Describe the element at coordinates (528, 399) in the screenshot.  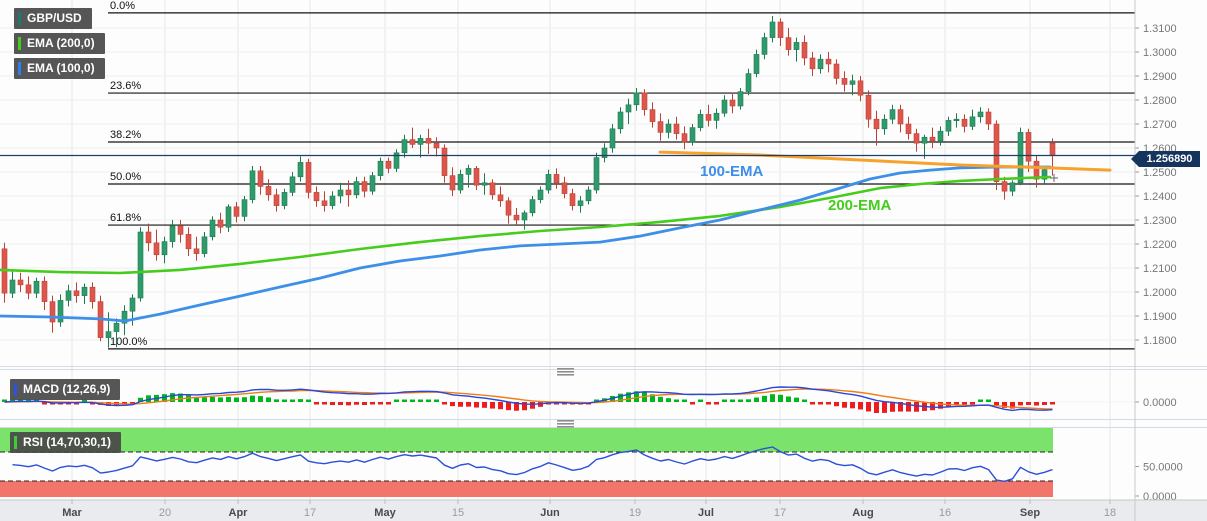
I see `macd-signal-line` at that location.